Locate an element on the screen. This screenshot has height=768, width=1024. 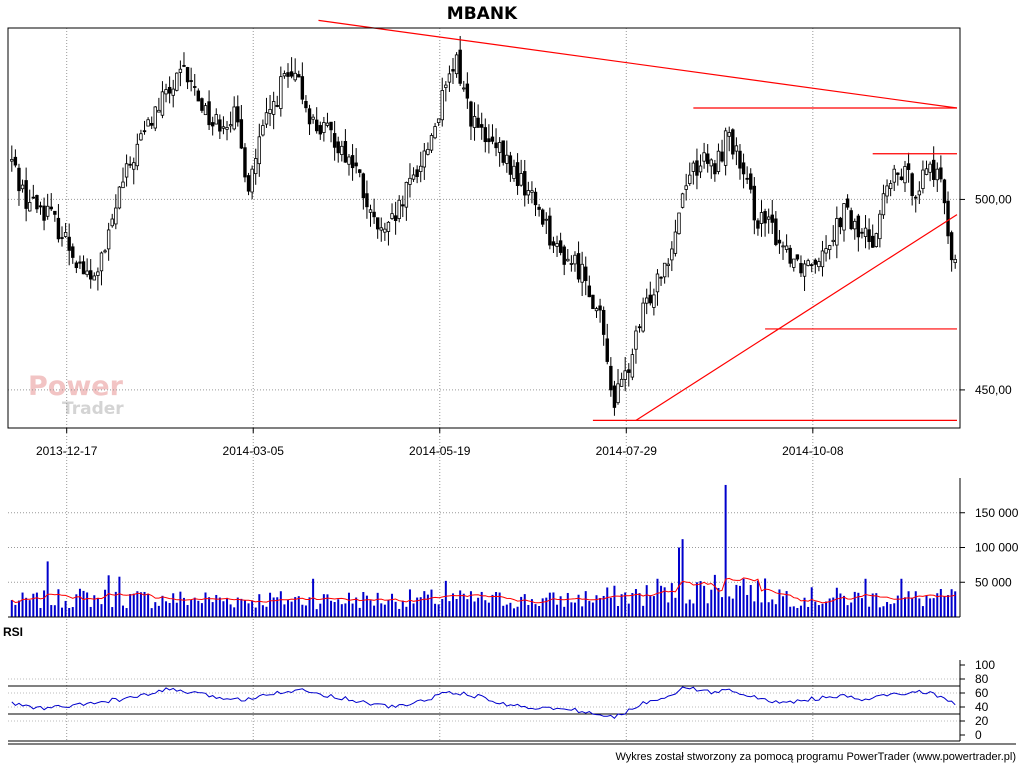
trendline is located at coordinates (638, 64).